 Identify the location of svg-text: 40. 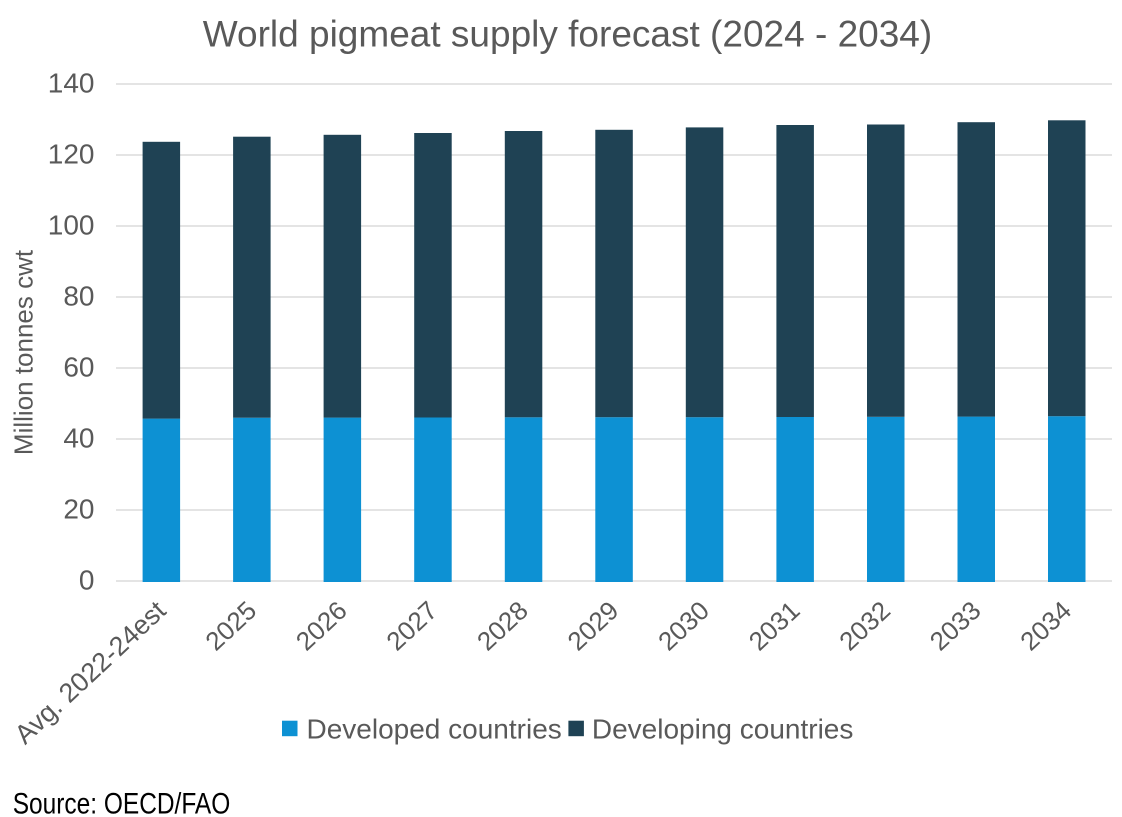
(78, 438).